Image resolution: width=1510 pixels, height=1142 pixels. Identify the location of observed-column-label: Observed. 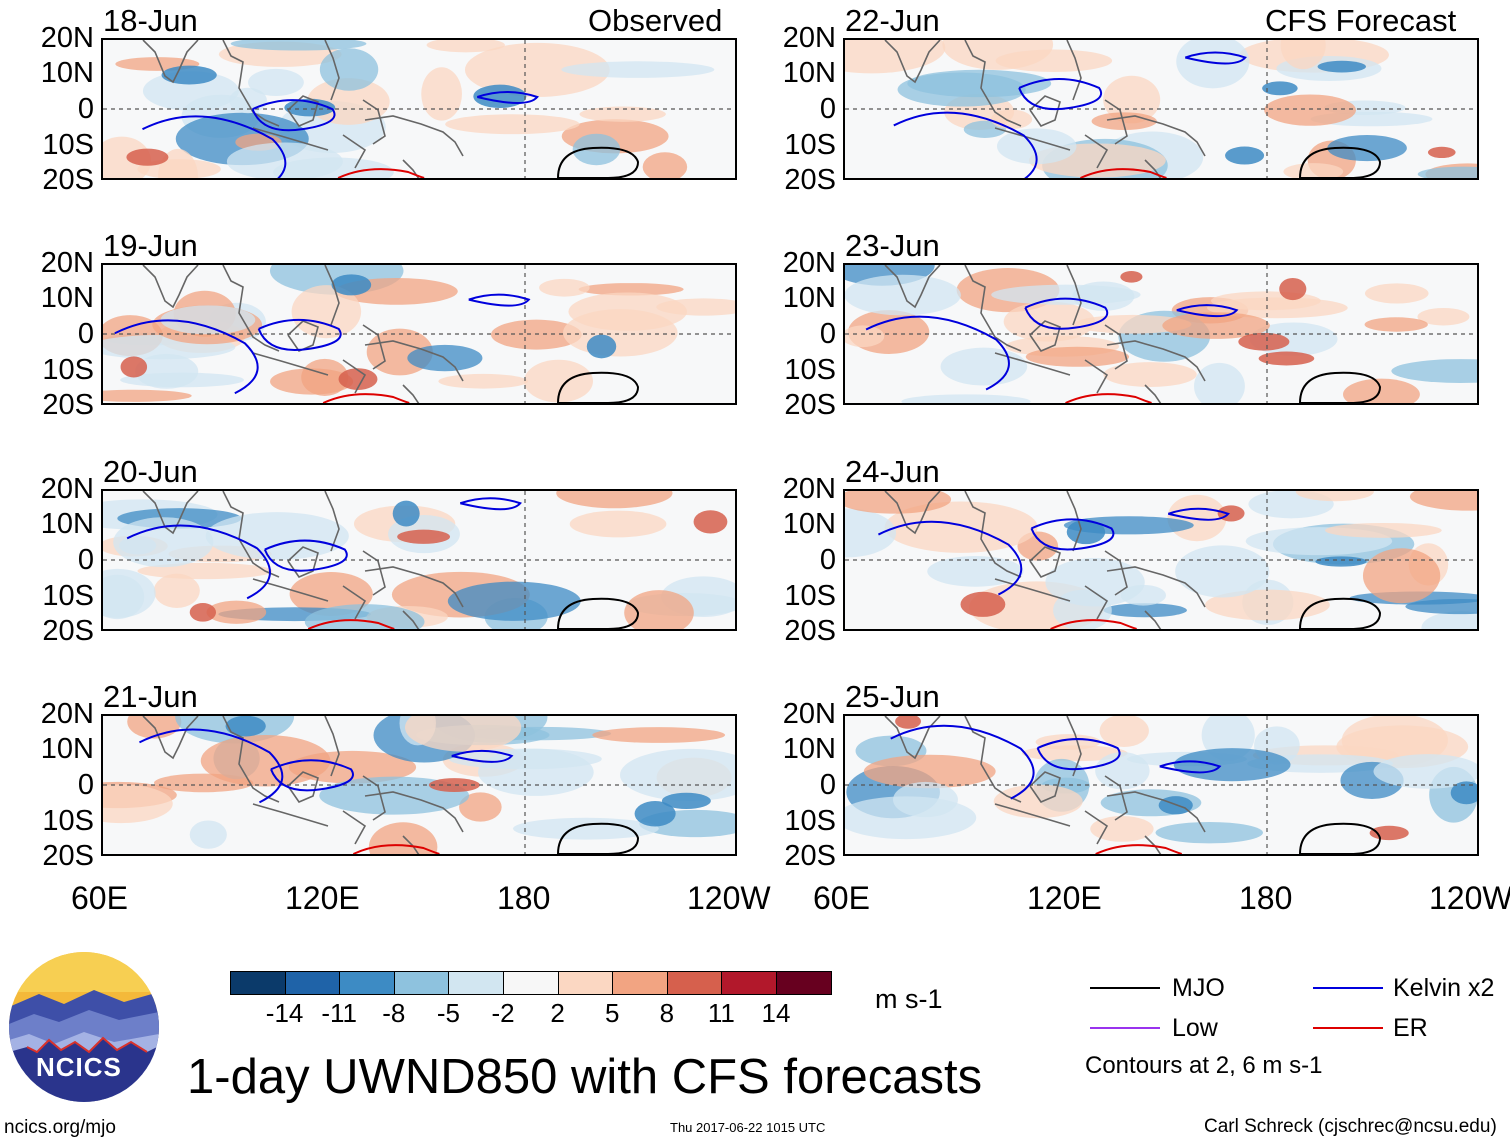
(655, 20).